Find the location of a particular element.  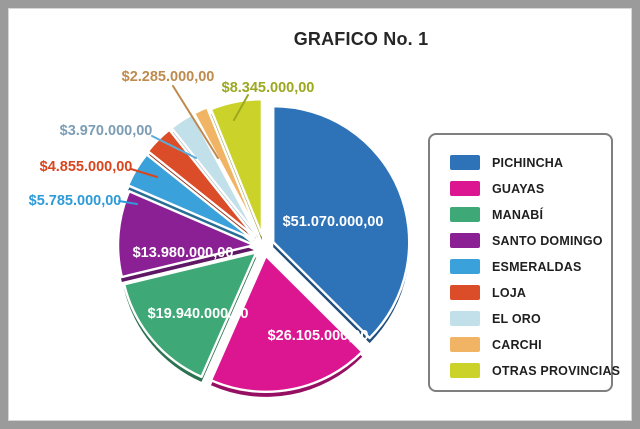

legend-label: MANABÍ is located at coordinates (518, 214).